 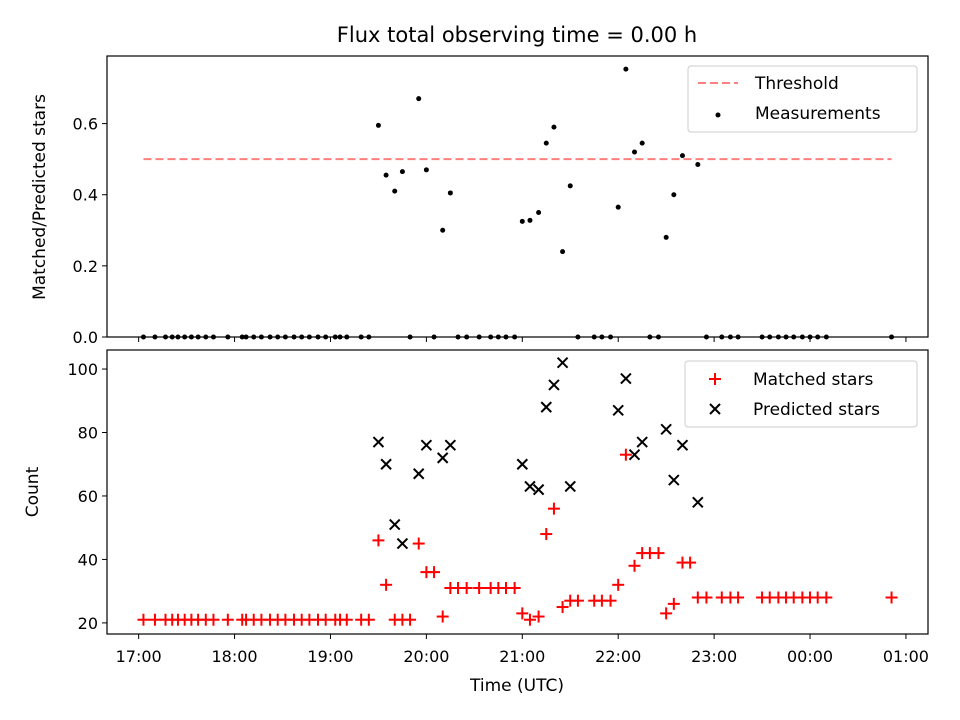 I want to click on top-legend-box, so click(x=802, y=99).